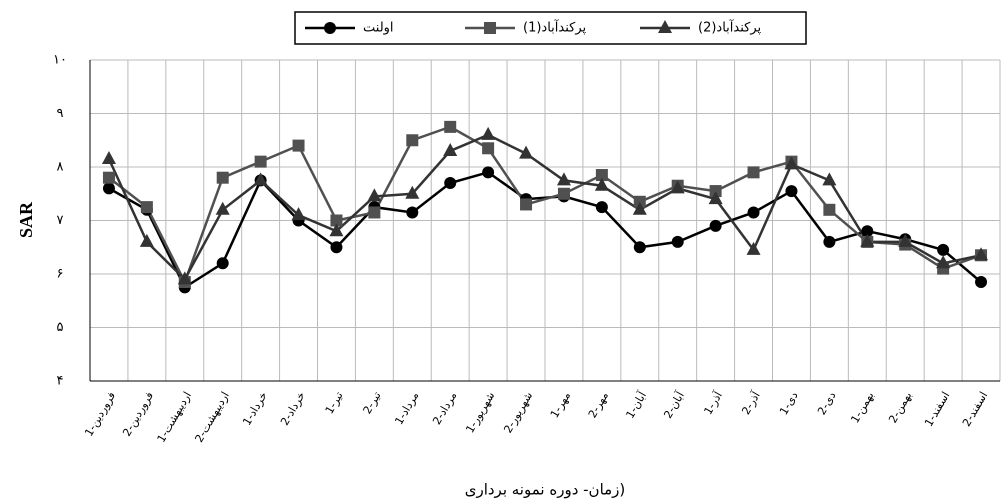 The width and height of the screenshot is (1002, 504). Describe the element at coordinates (174, 417) in the screenshot. I see `x-tick-label: 1-اردیبهشت` at that location.